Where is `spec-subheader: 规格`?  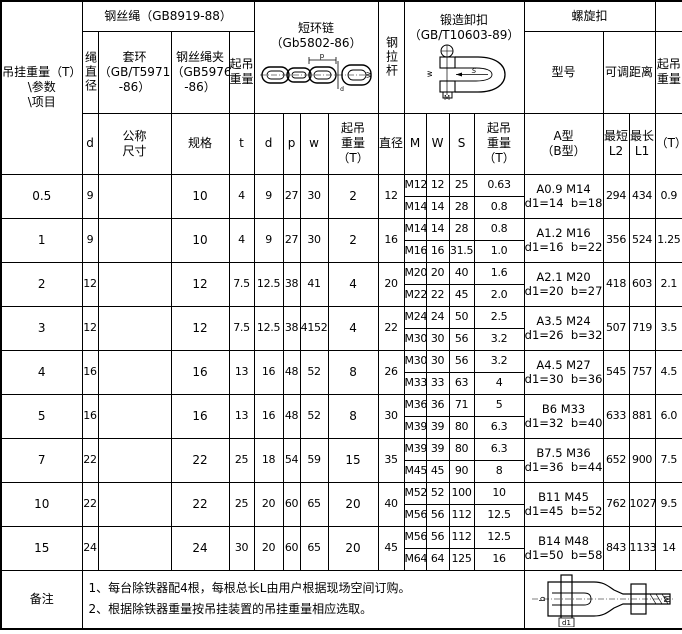
spec-subheader: 规格 is located at coordinates (200, 143).